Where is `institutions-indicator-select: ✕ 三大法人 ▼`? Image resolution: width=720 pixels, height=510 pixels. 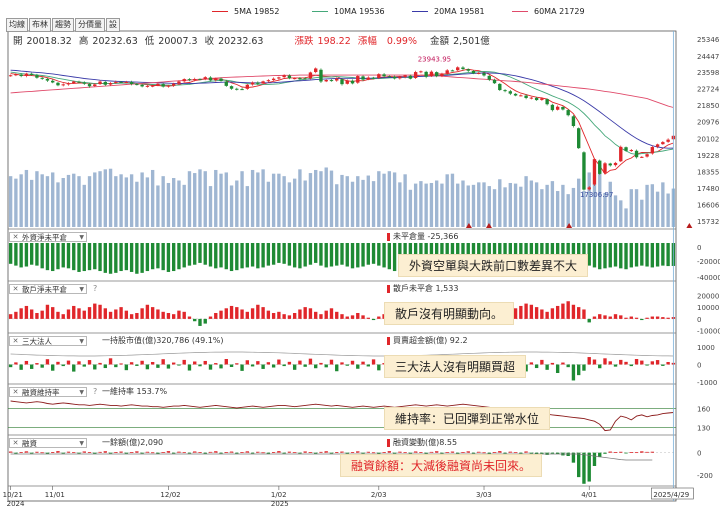 institutions-indicator-select: ✕ 三大法人 ▼ is located at coordinates (48, 340).